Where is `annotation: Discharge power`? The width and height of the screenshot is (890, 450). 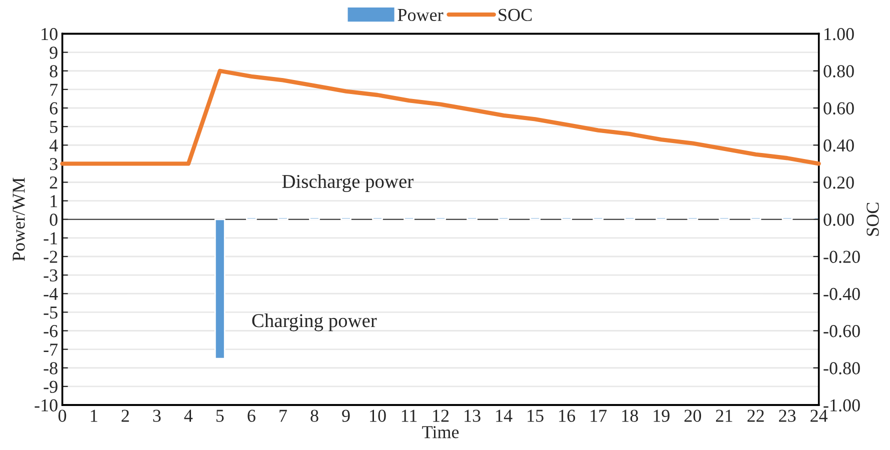
annotation: Discharge power is located at coordinates (348, 183).